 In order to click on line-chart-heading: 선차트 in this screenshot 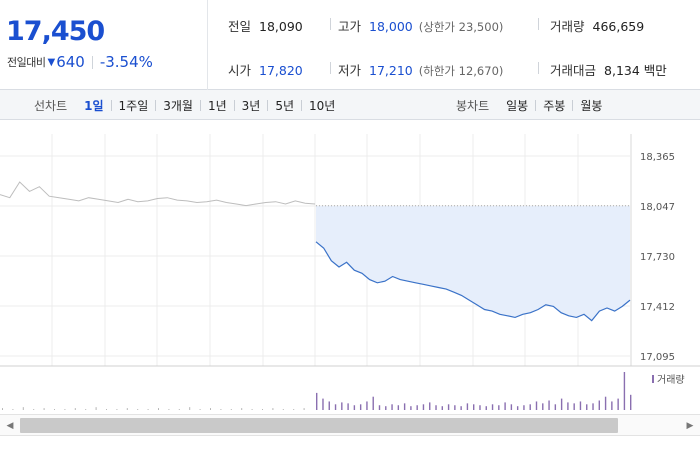, I will do `click(51, 106)`.